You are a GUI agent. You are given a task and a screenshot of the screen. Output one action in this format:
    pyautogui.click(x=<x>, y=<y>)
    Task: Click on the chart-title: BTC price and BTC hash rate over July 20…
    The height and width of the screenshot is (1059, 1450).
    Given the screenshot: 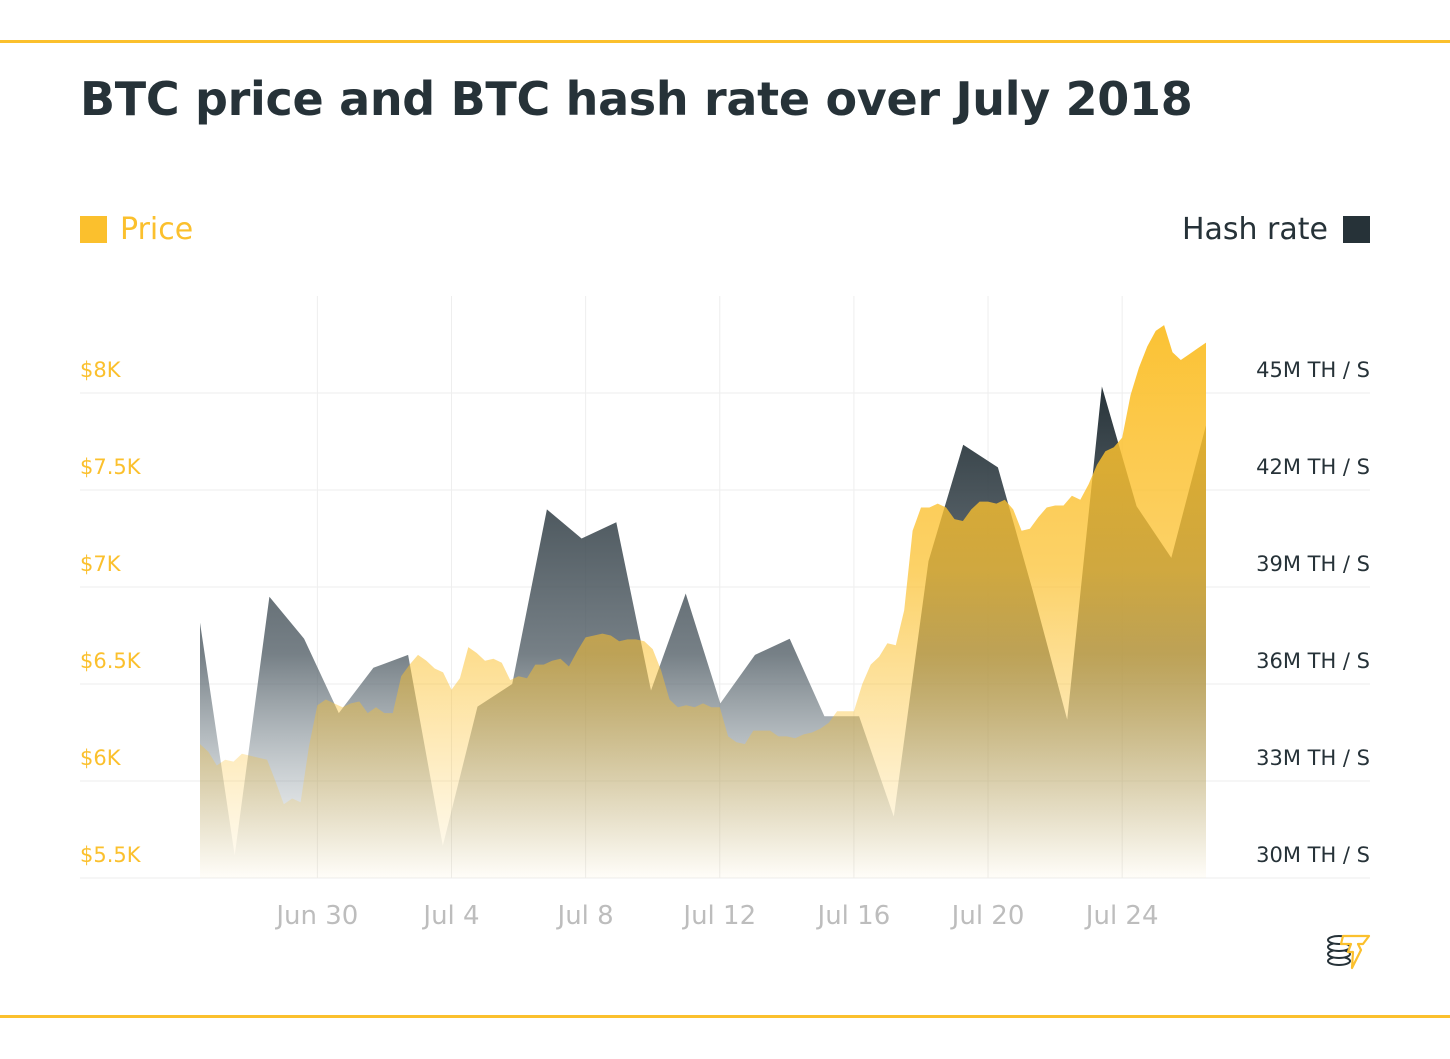 What is the action you would take?
    pyautogui.click(x=636, y=99)
    